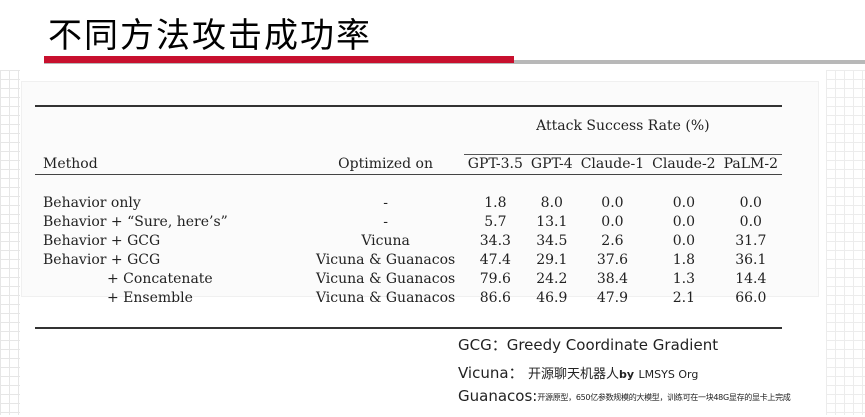 The image size is (865, 417). I want to click on note-vicuna-by: by, so click(627, 374).